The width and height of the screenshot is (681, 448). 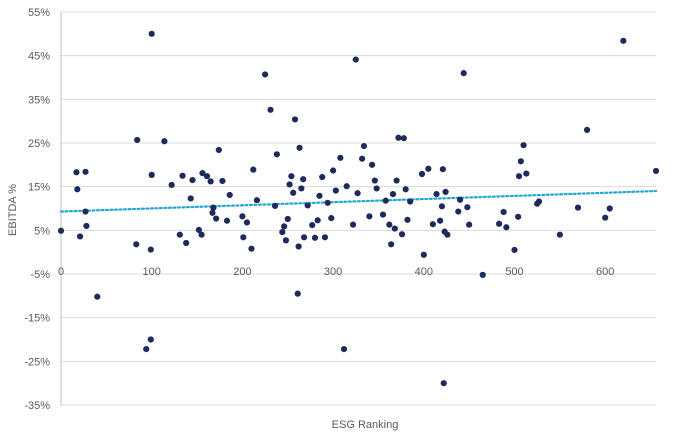 What do you see at coordinates (242, 272) in the screenshot?
I see `x-tick-label: 200` at bounding box center [242, 272].